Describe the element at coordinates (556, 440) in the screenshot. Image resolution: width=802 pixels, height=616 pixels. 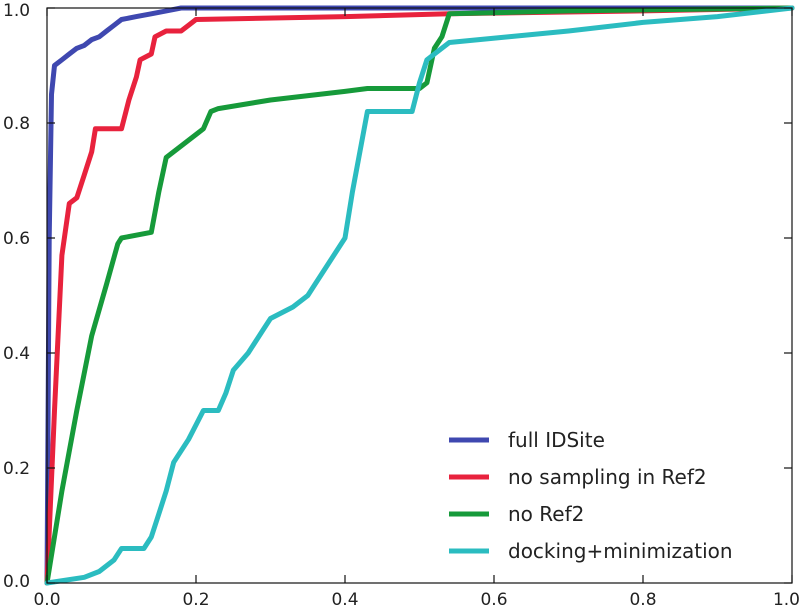
I see `legend-label-0: full IDSite` at that location.